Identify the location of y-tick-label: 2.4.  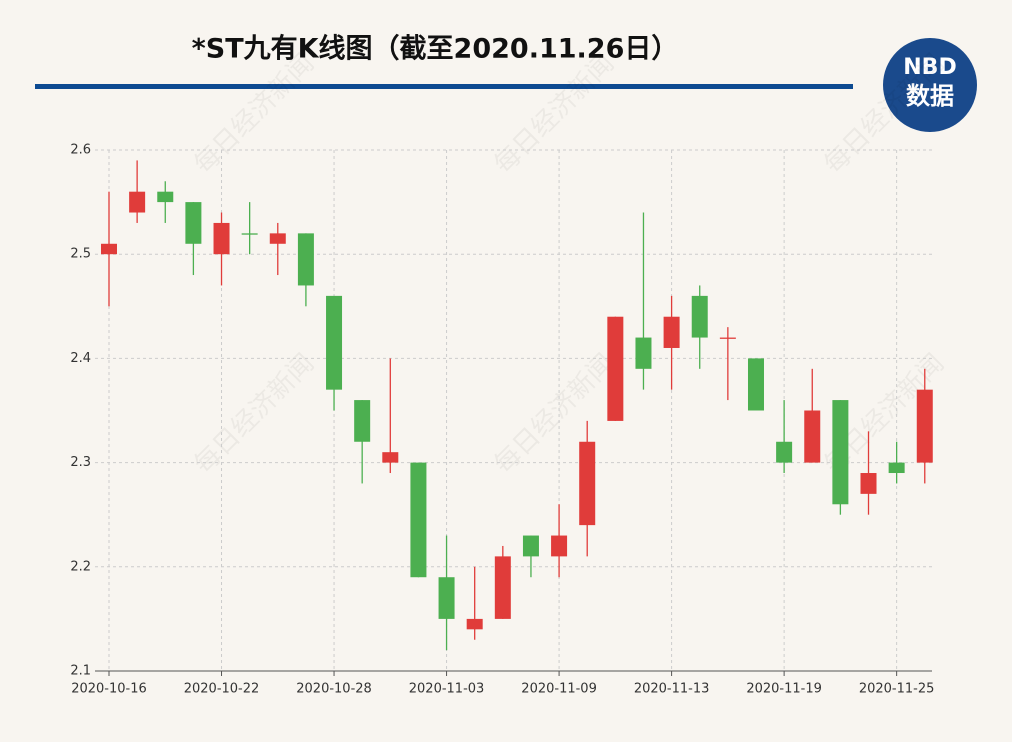
(80, 358).